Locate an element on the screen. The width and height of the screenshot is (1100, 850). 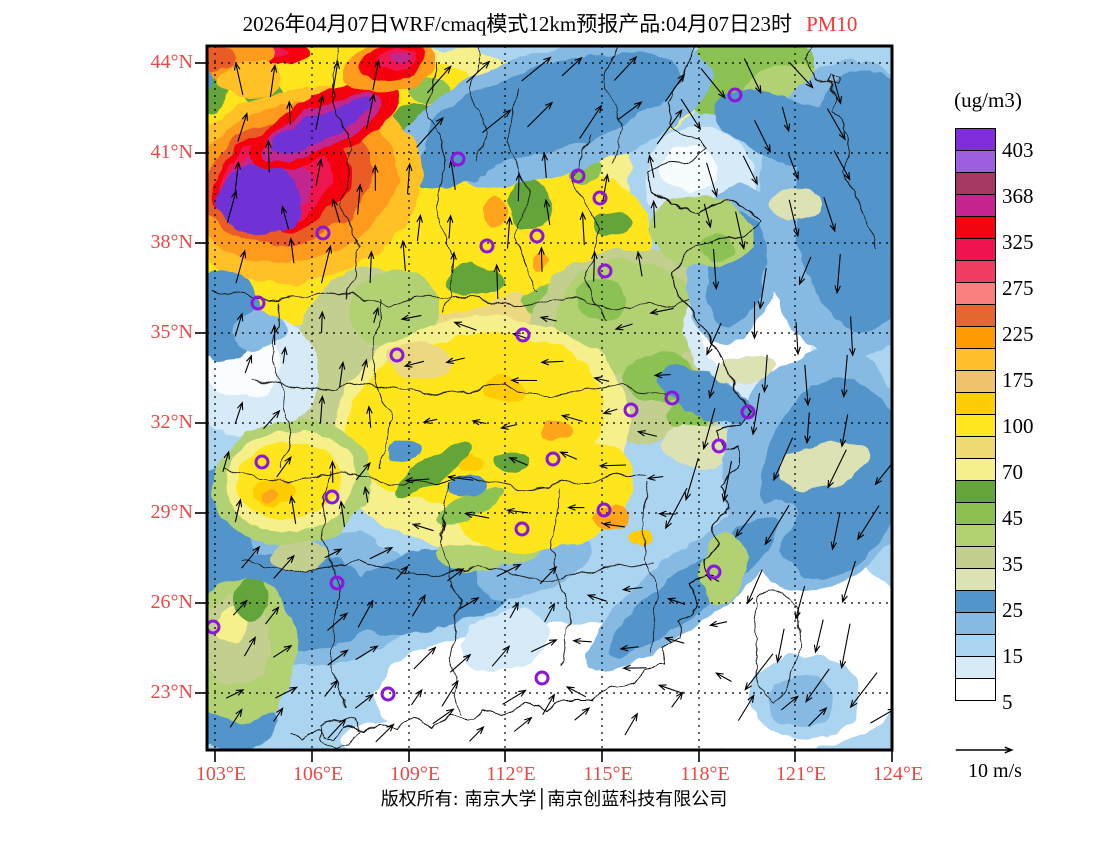
legend-value-label: 403 is located at coordinates (1018, 150).